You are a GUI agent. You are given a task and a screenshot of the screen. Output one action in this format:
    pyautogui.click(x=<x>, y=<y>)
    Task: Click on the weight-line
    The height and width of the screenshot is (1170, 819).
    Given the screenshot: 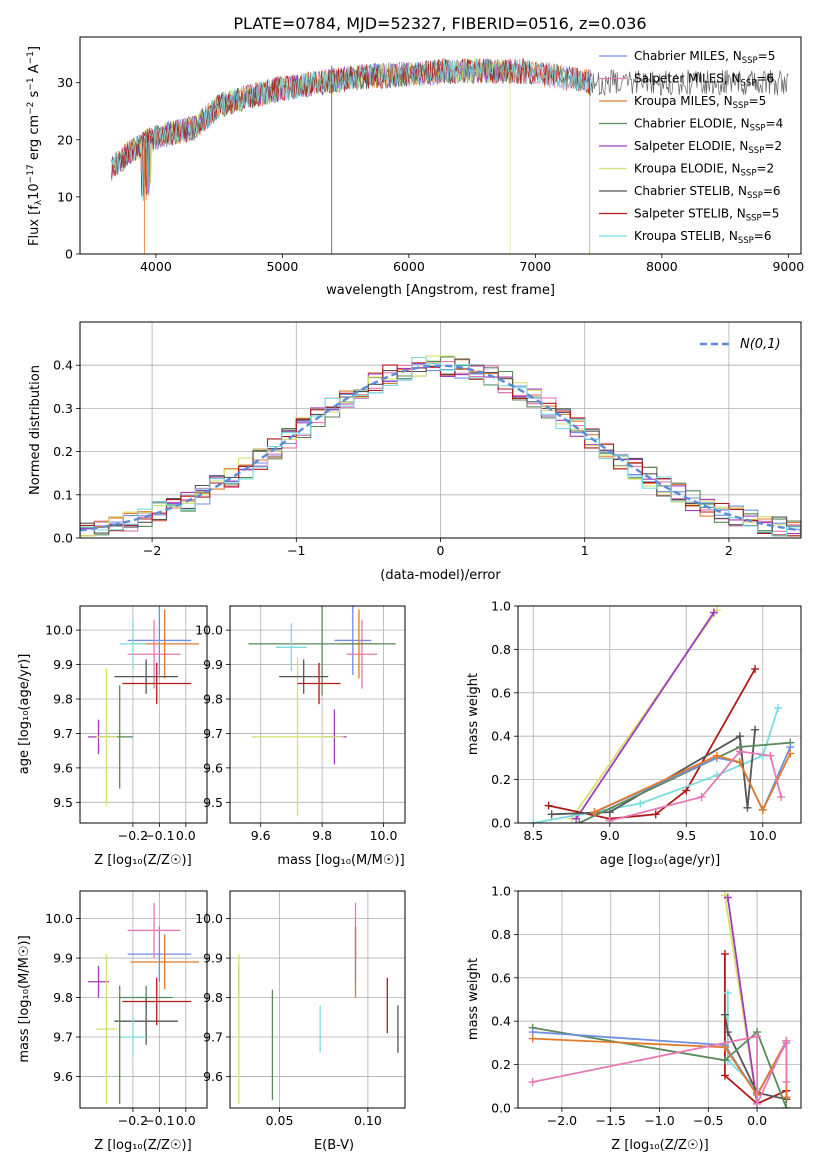 What is the action you would take?
    pyautogui.click(x=645, y=716)
    